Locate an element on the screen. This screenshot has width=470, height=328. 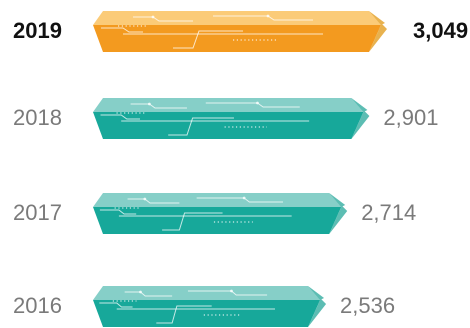
value-label-2019: 3,049 is located at coordinates (440, 30).